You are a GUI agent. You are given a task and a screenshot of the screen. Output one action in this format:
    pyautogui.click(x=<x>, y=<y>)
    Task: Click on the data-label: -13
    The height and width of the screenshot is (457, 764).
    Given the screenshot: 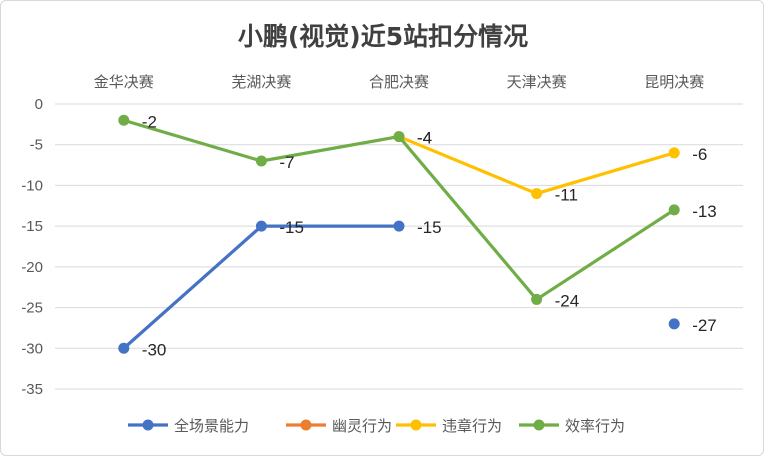 What is the action you would take?
    pyautogui.click(x=704, y=211)
    